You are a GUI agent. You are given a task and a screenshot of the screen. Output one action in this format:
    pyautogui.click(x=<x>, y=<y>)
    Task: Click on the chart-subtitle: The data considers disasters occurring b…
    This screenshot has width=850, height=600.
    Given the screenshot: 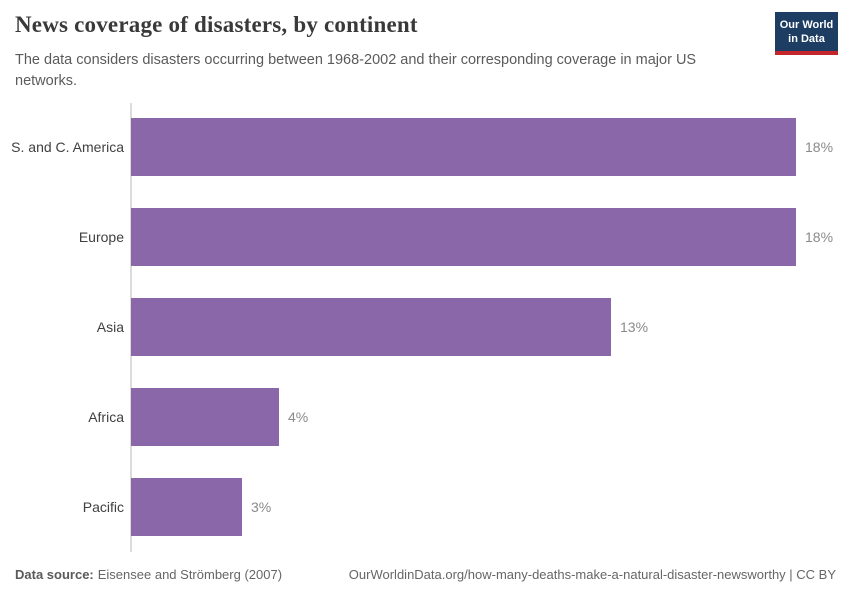 What is the action you would take?
    pyautogui.click(x=356, y=70)
    